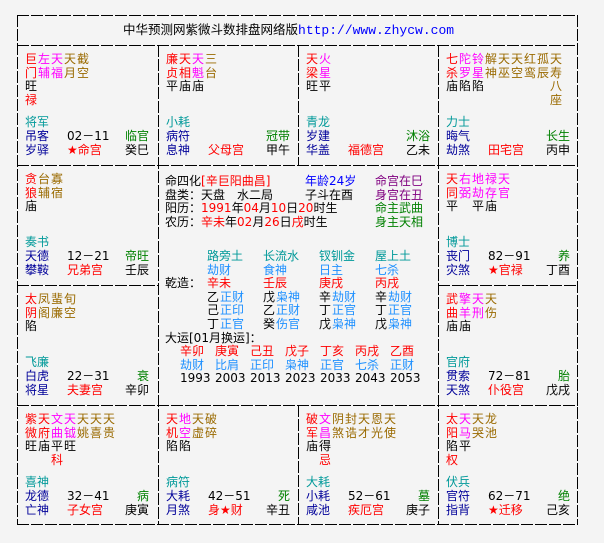 Image resolution: width=604 pixels, height=543 pixels. What do you see at coordinates (504, 186) in the screenshot?
I see `star-name: 天官` at bounding box center [504, 186].